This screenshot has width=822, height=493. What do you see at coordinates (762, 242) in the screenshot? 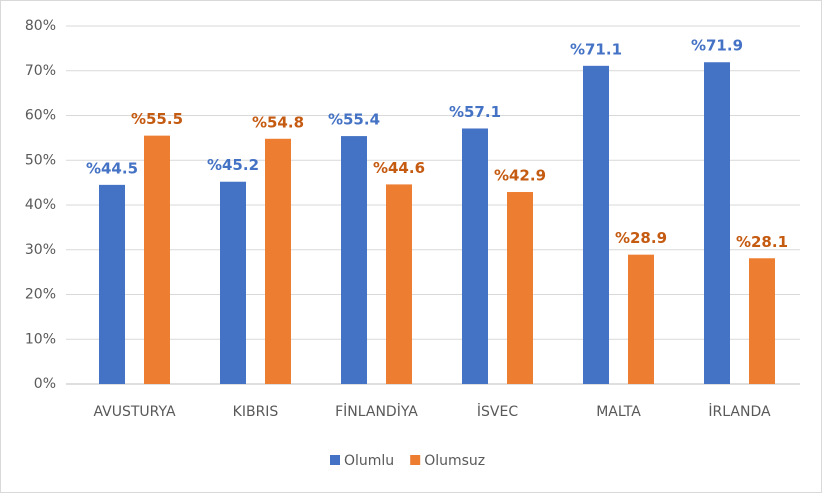
I see `value-label: %28.1` at bounding box center [762, 242].